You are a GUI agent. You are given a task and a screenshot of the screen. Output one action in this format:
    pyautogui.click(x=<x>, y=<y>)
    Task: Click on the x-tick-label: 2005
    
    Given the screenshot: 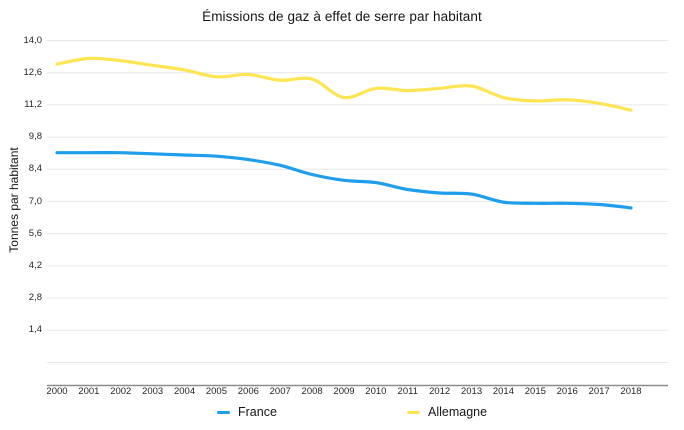 What is the action you would take?
    pyautogui.click(x=216, y=391)
    